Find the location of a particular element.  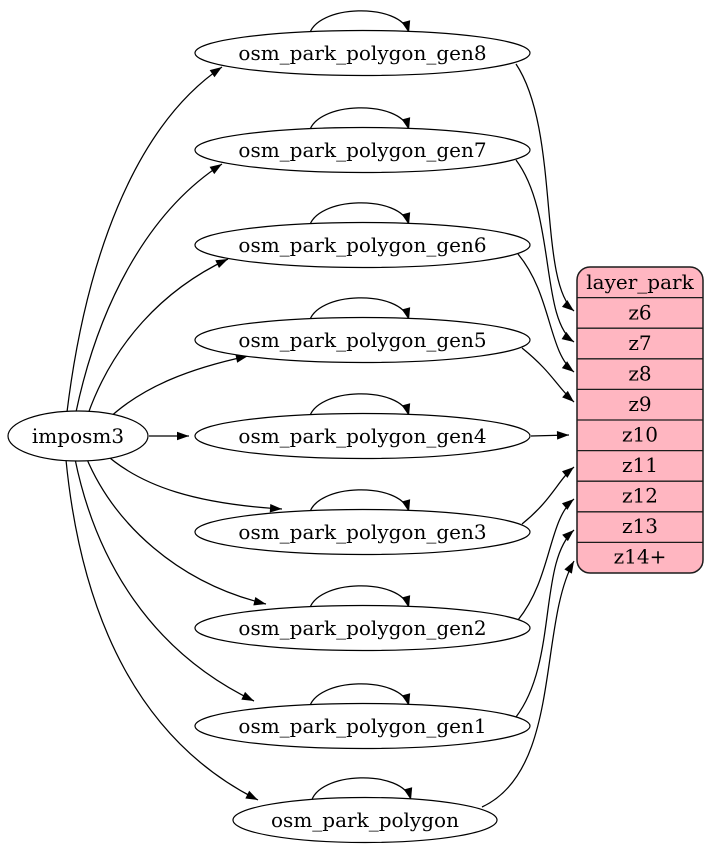

imposm3-label: imposm3 is located at coordinates (78, 436).